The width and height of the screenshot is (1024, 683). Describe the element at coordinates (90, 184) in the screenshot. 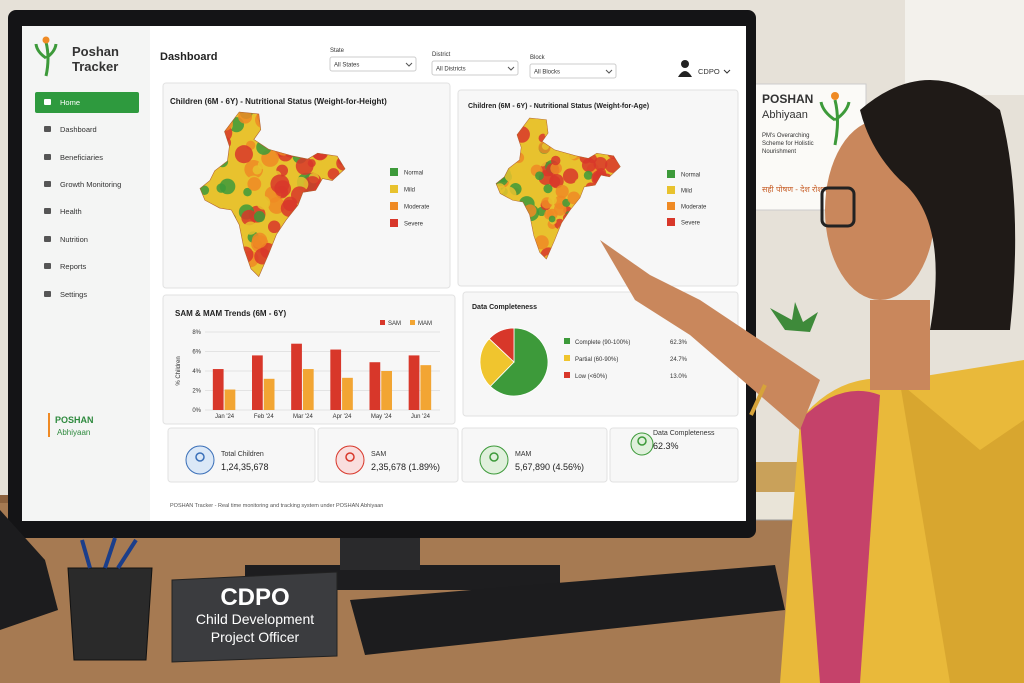

I see `menu-item: Growth Monitoring` at that location.